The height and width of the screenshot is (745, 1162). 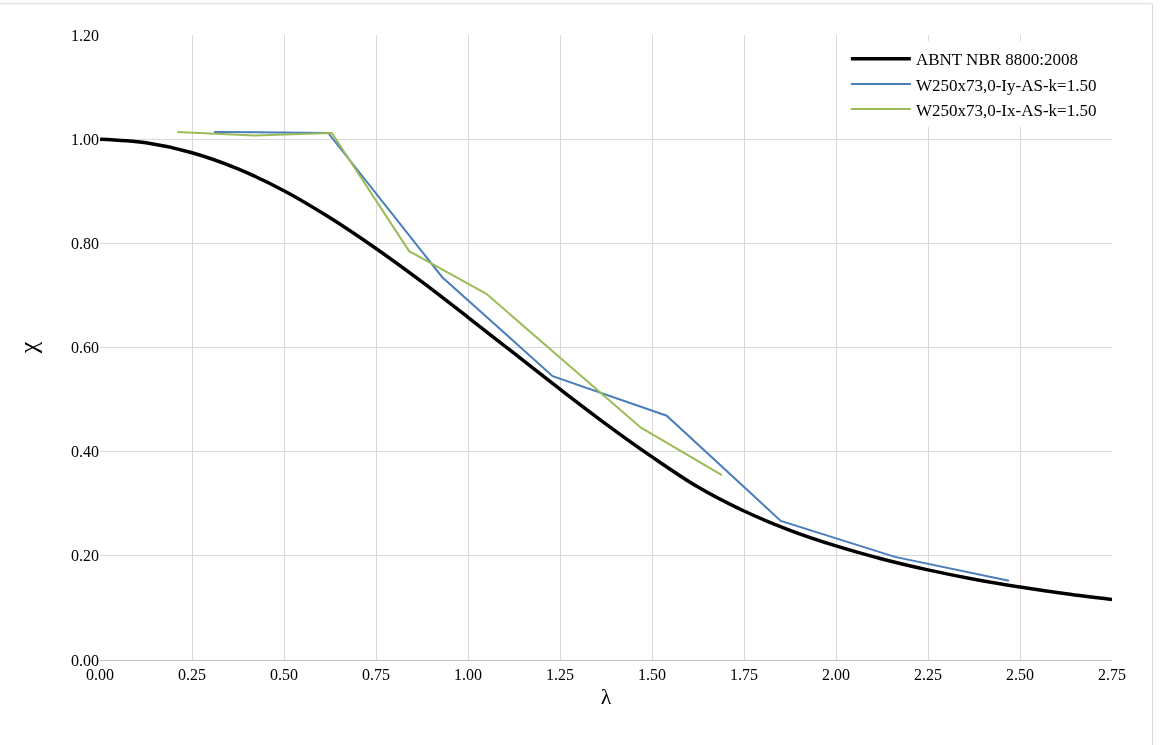 What do you see at coordinates (85, 348) in the screenshot?
I see `y-tick-label: 0.60` at bounding box center [85, 348].